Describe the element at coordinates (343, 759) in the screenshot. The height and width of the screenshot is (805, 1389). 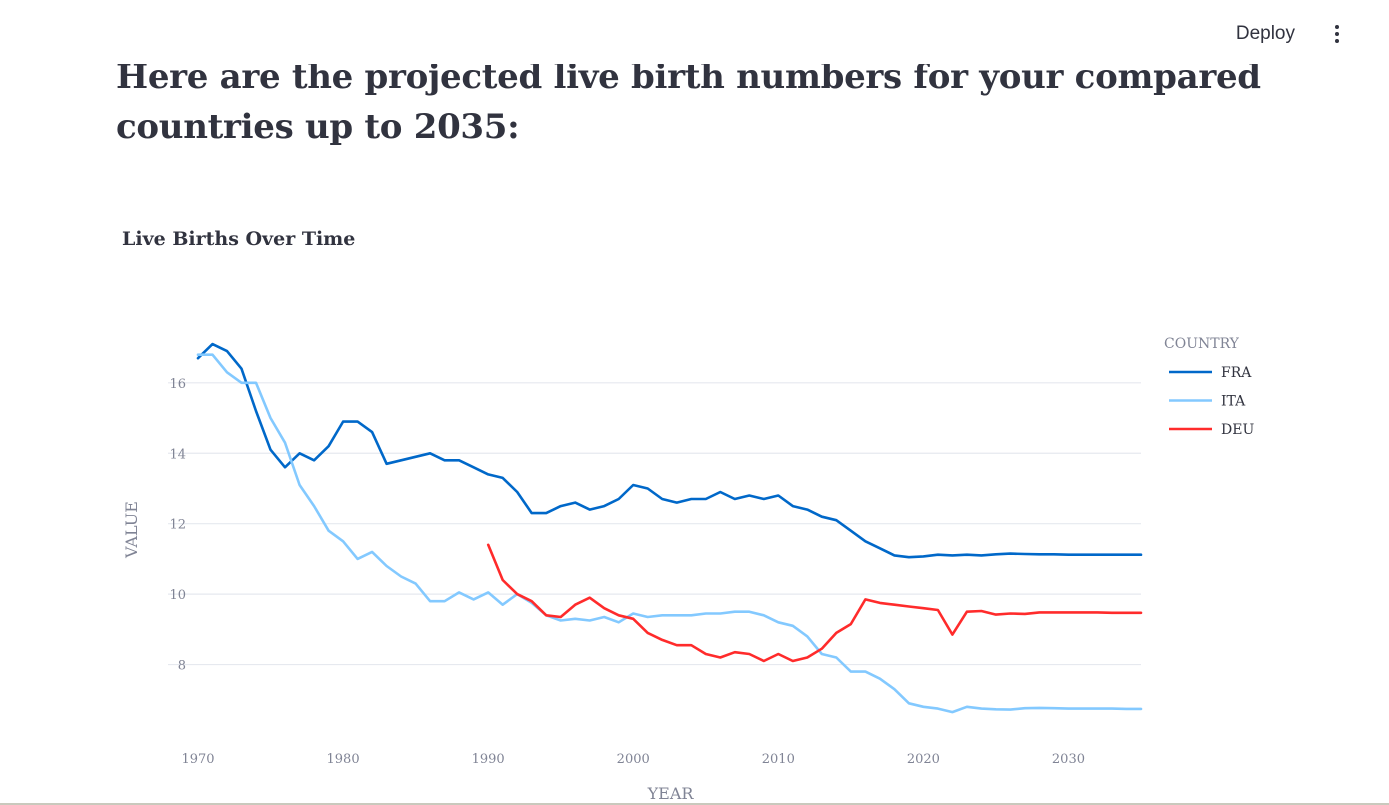
I see `x-tick-label: 1980` at that location.